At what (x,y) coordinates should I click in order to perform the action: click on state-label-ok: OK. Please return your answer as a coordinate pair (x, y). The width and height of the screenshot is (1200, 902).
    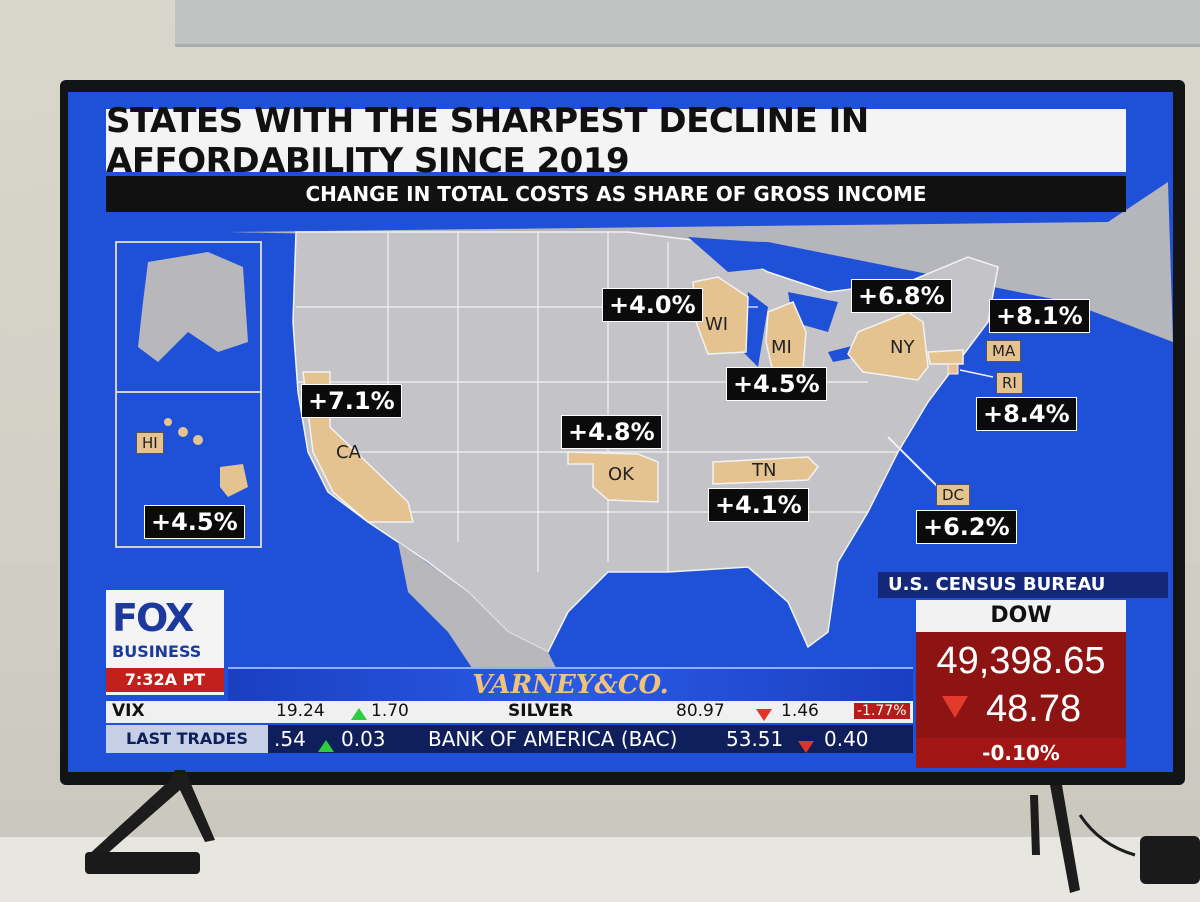
    Looking at the image, I should click on (621, 474).